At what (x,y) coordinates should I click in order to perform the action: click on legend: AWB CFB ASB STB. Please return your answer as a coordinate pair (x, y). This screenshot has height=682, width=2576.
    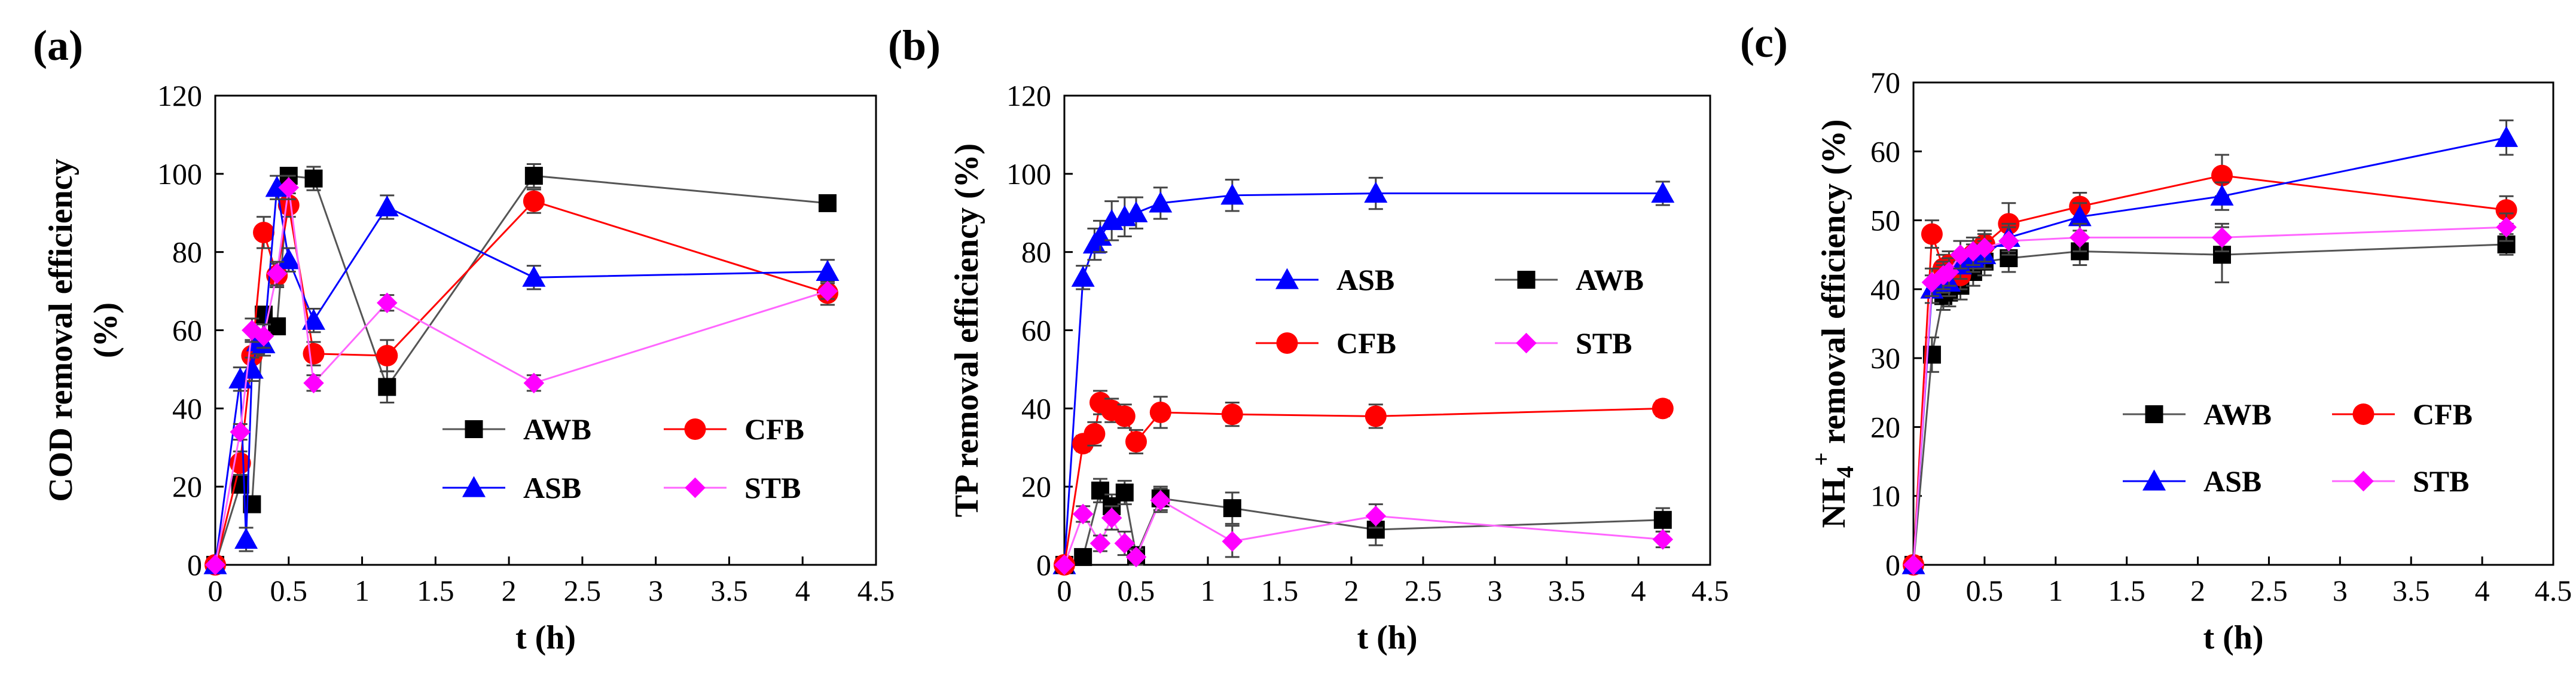
    Looking at the image, I should click on (2298, 448).